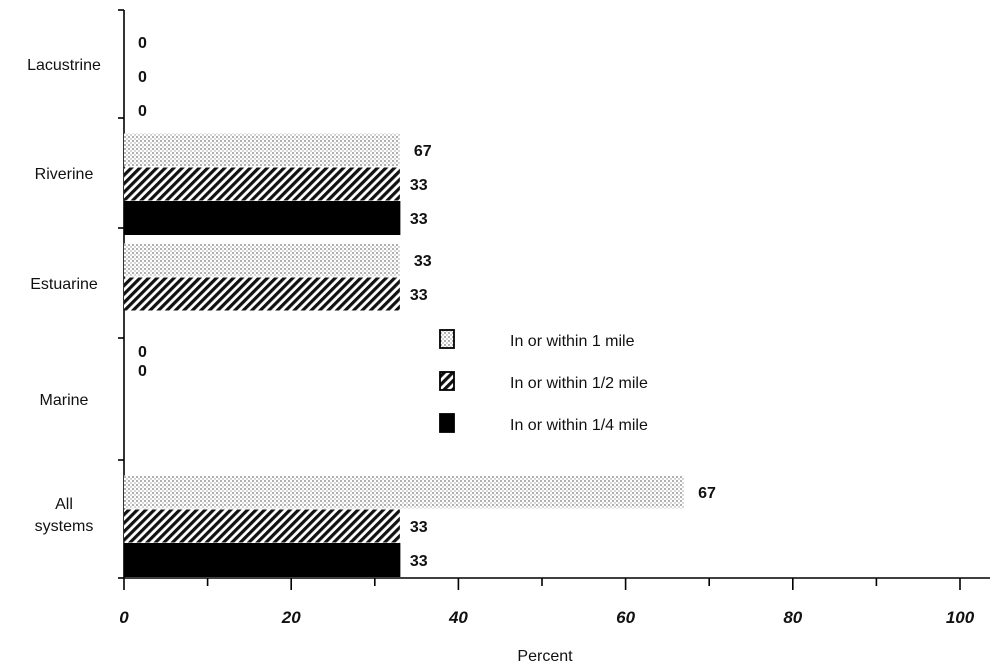 The height and width of the screenshot is (668, 1005). What do you see at coordinates (291, 617) in the screenshot?
I see `x-tick-label: 20` at bounding box center [291, 617].